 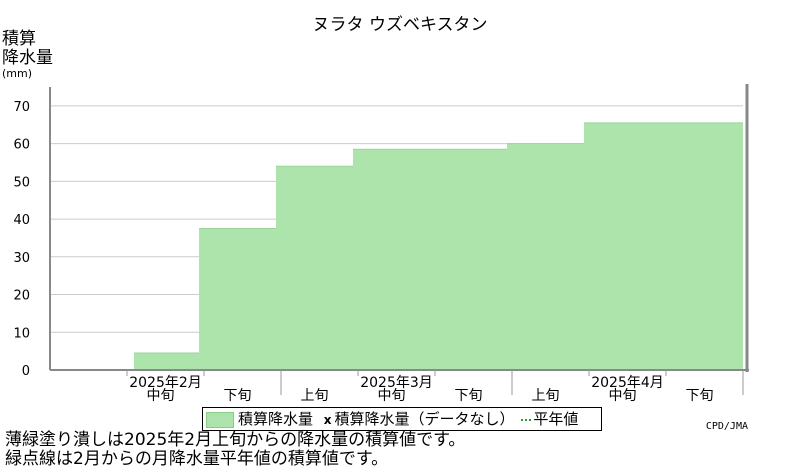 I want to click on y-tick-label: 40, so click(x=21, y=220).